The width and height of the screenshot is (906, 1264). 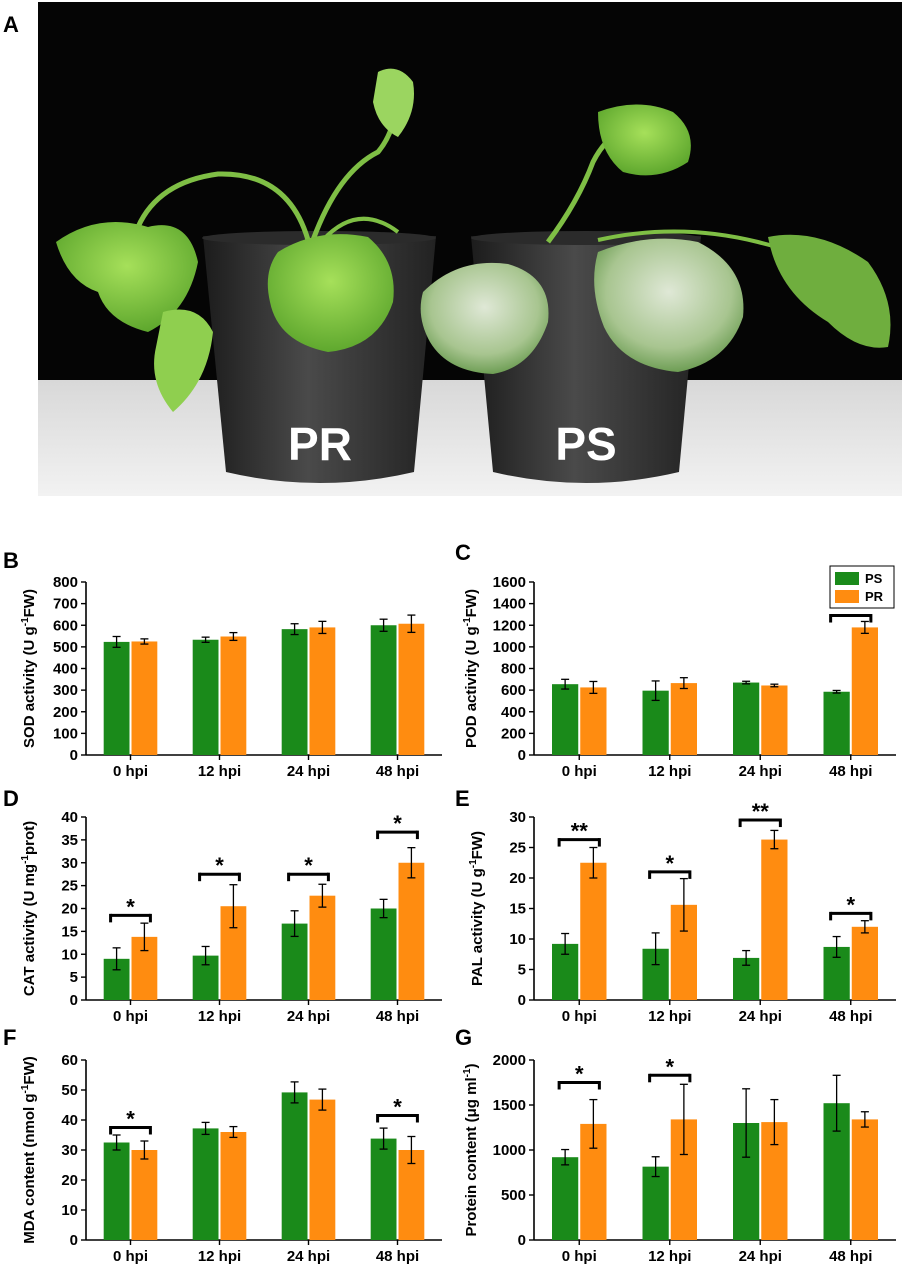 What do you see at coordinates (513, 1195) in the screenshot?
I see `y-tick-label-g-1: 500` at bounding box center [513, 1195].